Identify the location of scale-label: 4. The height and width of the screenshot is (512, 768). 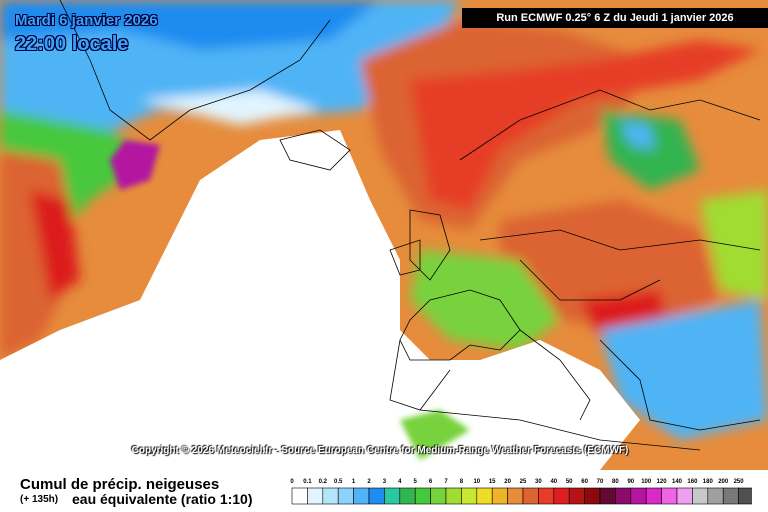
(400, 482).